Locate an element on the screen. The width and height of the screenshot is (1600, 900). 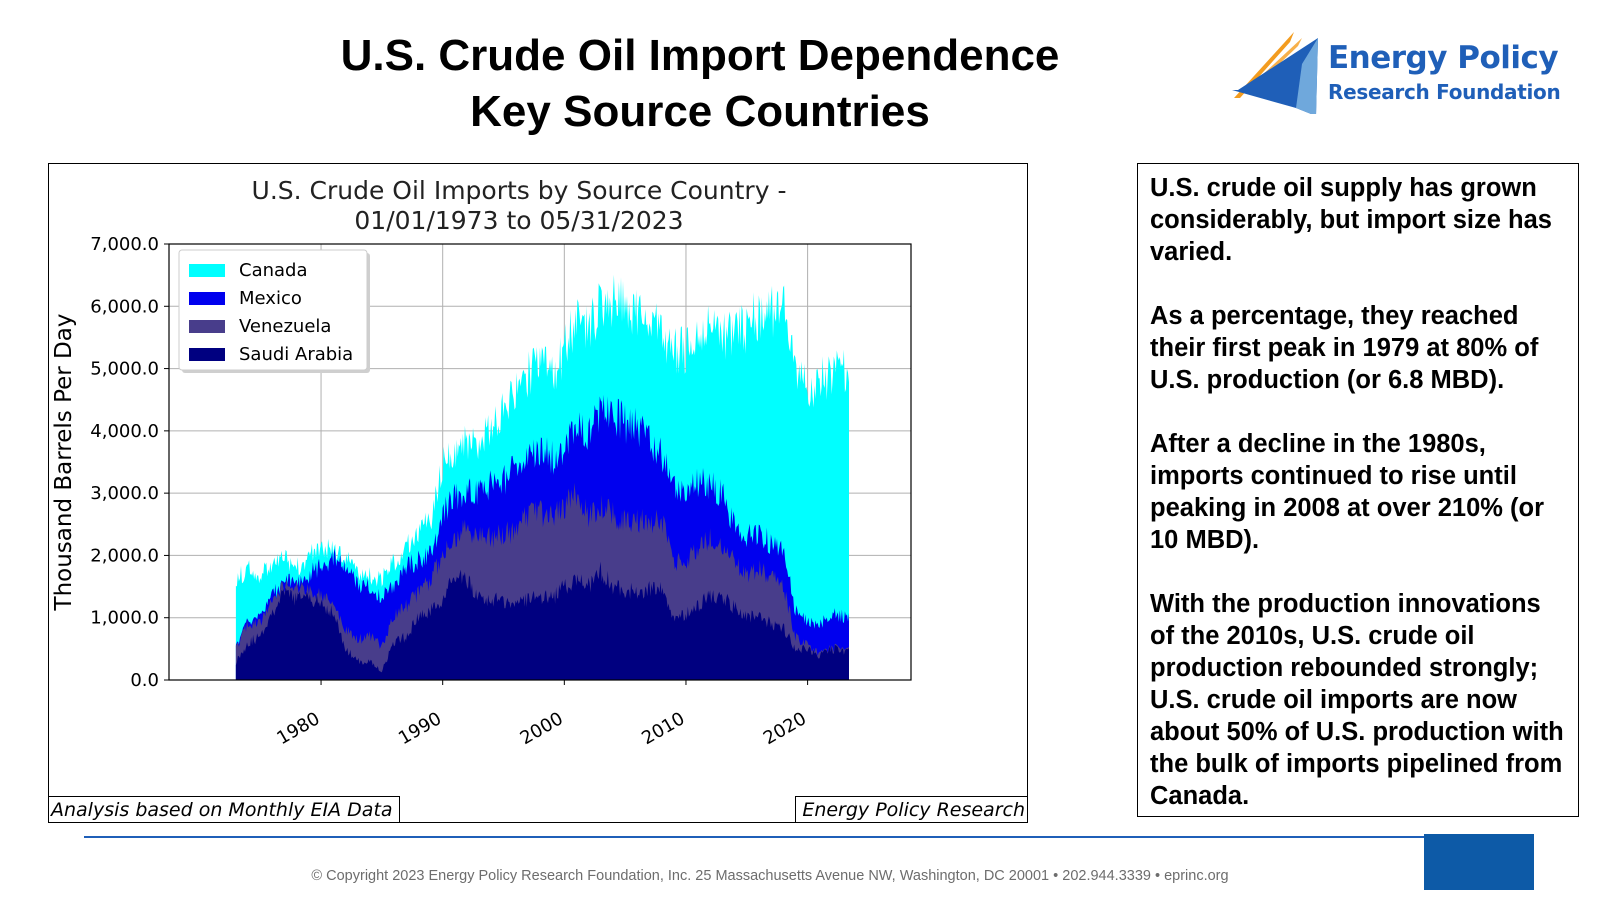
area-saudi-arabia is located at coordinates (542, 620).